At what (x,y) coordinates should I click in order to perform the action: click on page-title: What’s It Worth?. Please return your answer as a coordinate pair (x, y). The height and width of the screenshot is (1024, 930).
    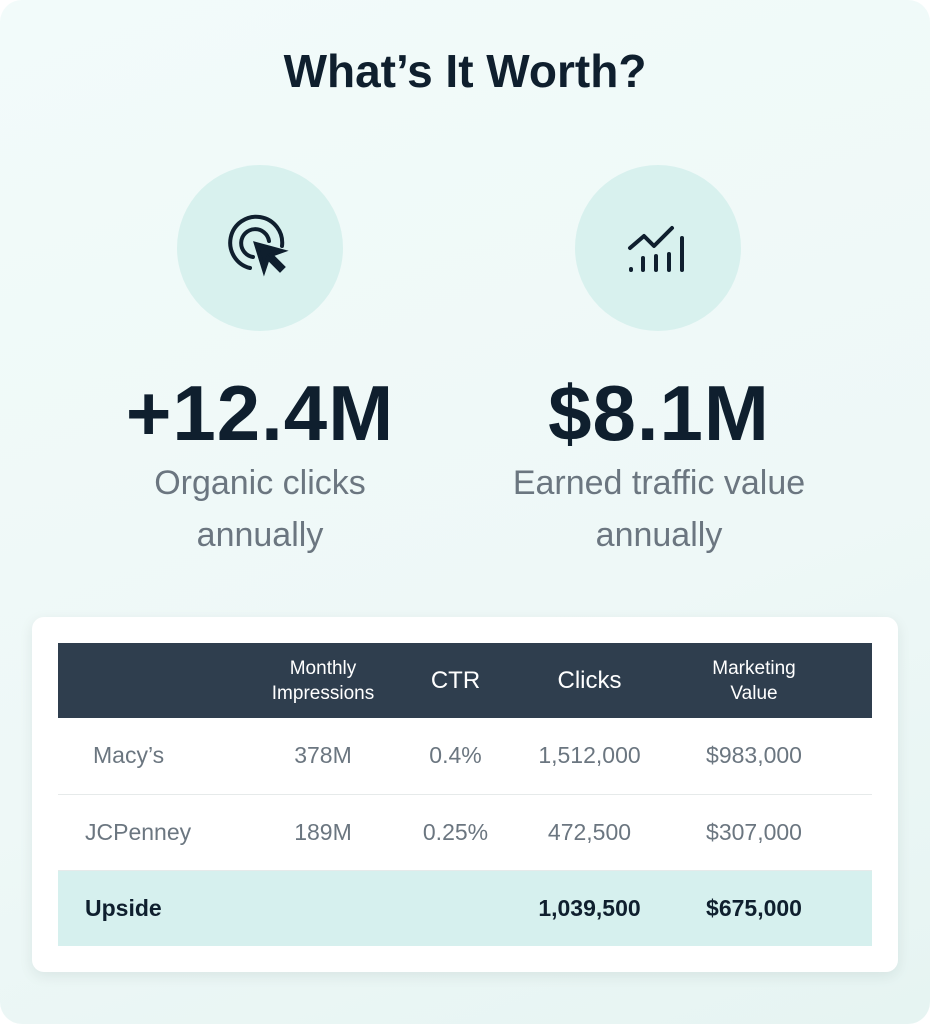
    Looking at the image, I should click on (465, 71).